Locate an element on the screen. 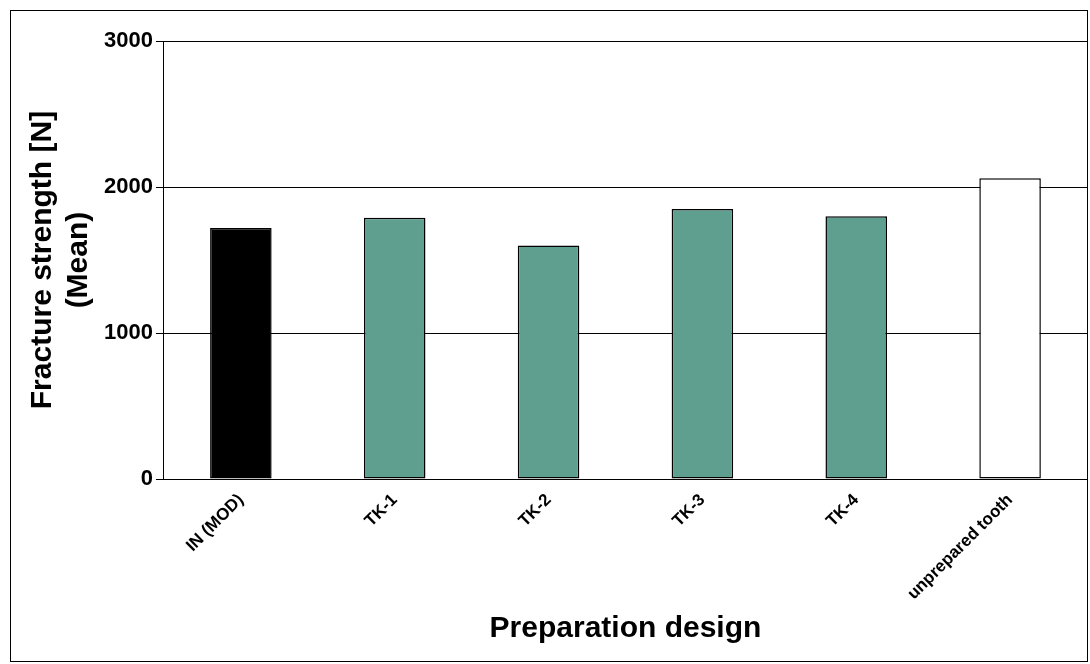 The height and width of the screenshot is (664, 1090). y-tick-label: 1000 is located at coordinates (128, 332).